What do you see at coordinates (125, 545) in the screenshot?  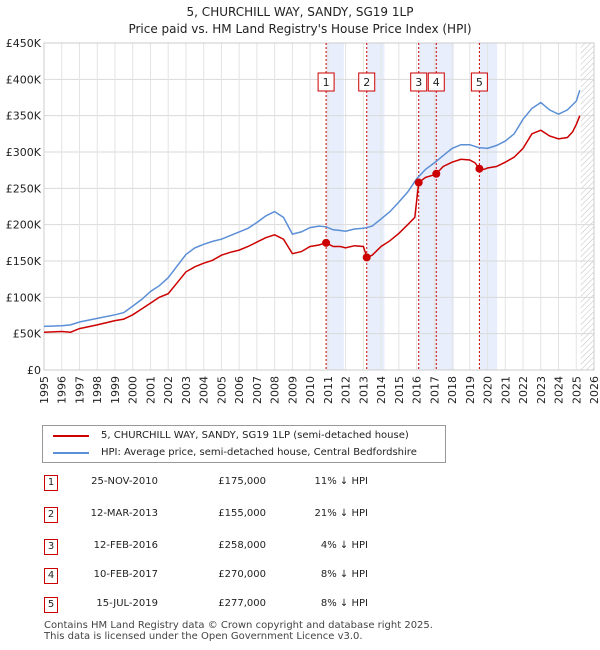 I see `transaction-date: 12-FEB-2016` at bounding box center [125, 545].